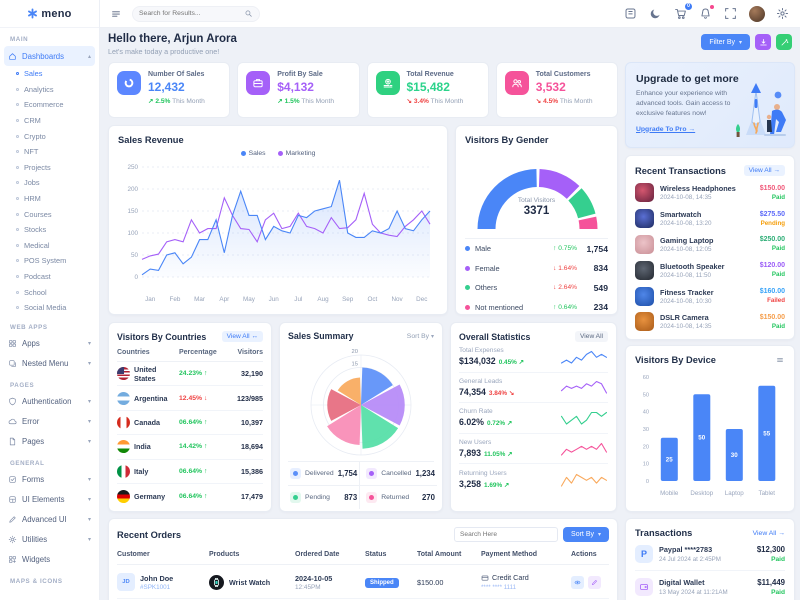 The image size is (800, 600). Describe the element at coordinates (49, 442) in the screenshot. I see `sidebar-item-pages: Pages` at that location.